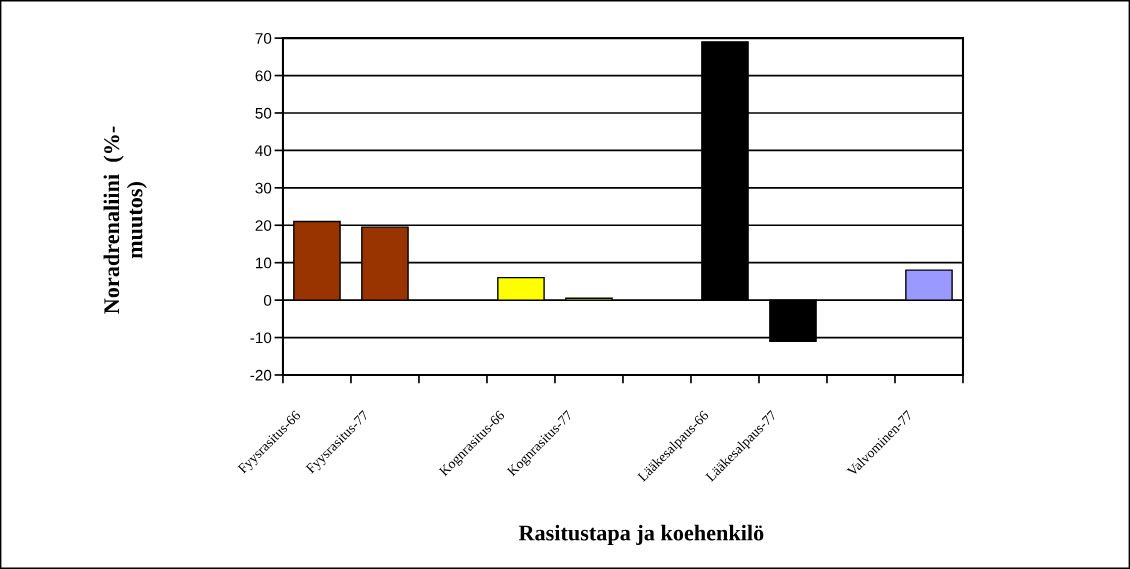 This screenshot has width=1130, height=569. What do you see at coordinates (263, 188) in the screenshot?
I see `y-tick-label: 30` at bounding box center [263, 188].